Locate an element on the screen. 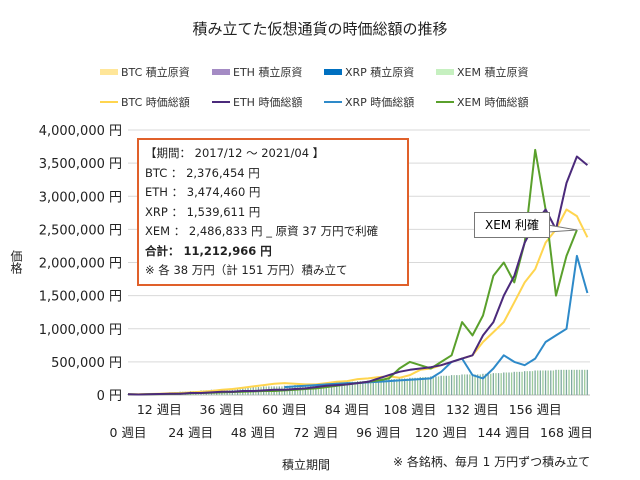 This screenshot has width=640, height=480. summary-total-text: 合計： 11,212,966 円 is located at coordinates (208, 250).